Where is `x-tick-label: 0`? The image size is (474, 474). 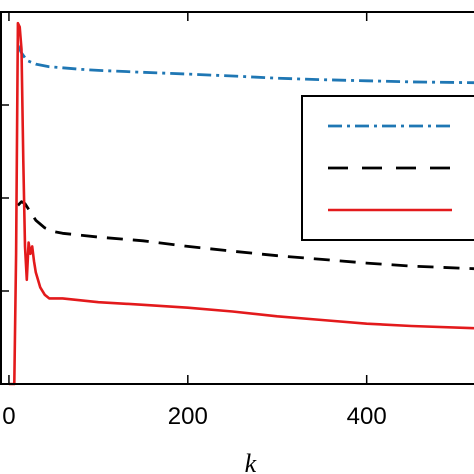
x-tick-label: 0 is located at coordinates (8, 416).